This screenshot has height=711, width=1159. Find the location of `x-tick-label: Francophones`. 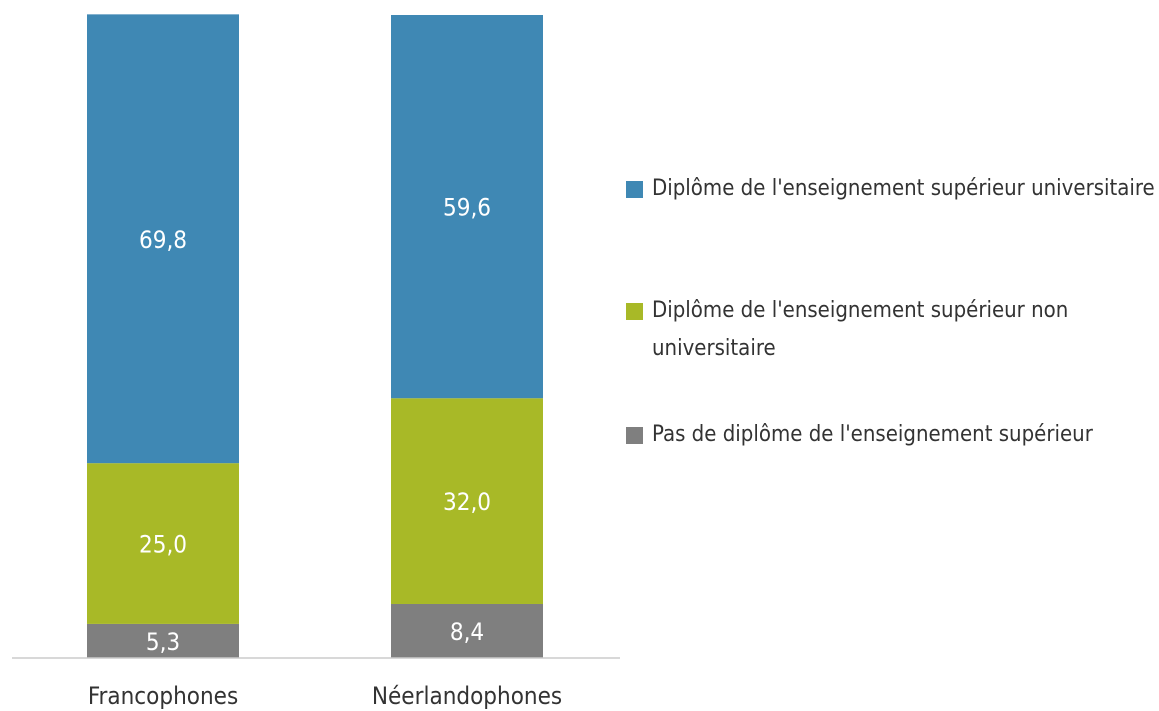

x-tick-label: Francophones is located at coordinates (163, 696).